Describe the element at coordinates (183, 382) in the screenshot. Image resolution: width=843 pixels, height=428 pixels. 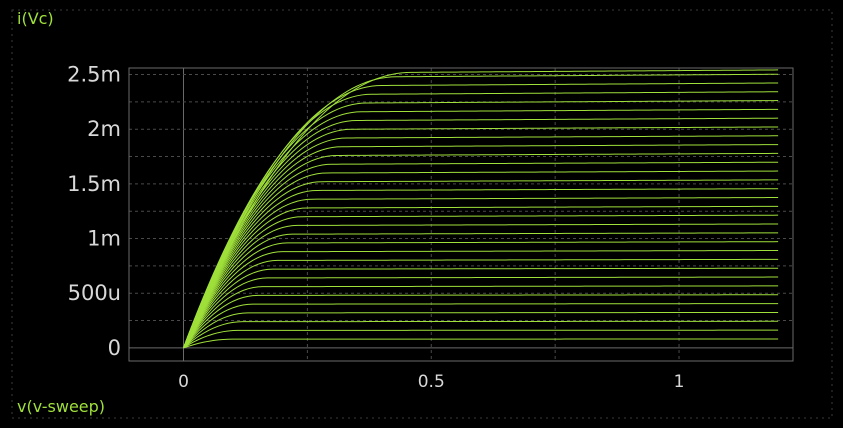
I see `x-tick-label: 0` at that location.